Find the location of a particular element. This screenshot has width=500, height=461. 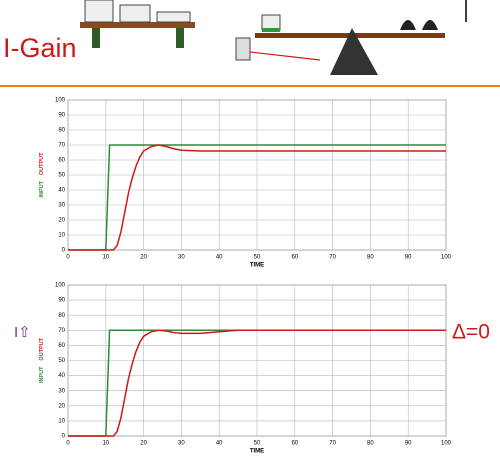

left-note: I⇧ is located at coordinates (22, 332).